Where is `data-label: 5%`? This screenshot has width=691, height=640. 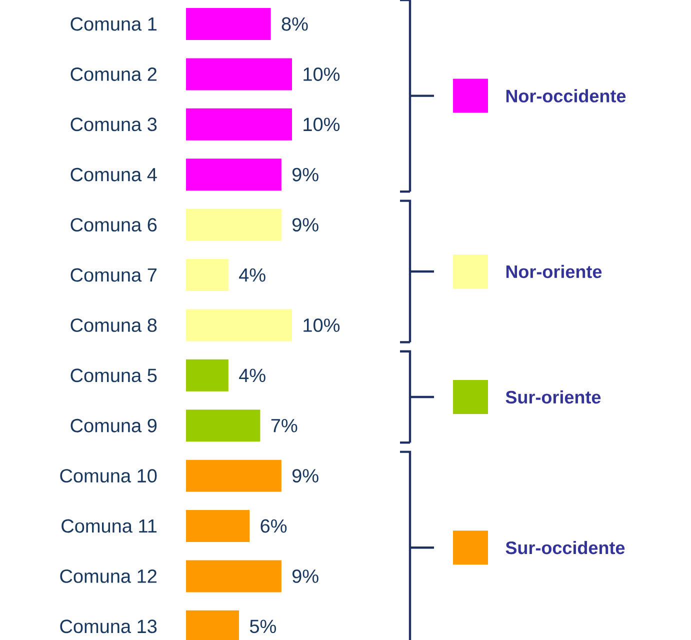 data-label: 5% is located at coordinates (263, 627).